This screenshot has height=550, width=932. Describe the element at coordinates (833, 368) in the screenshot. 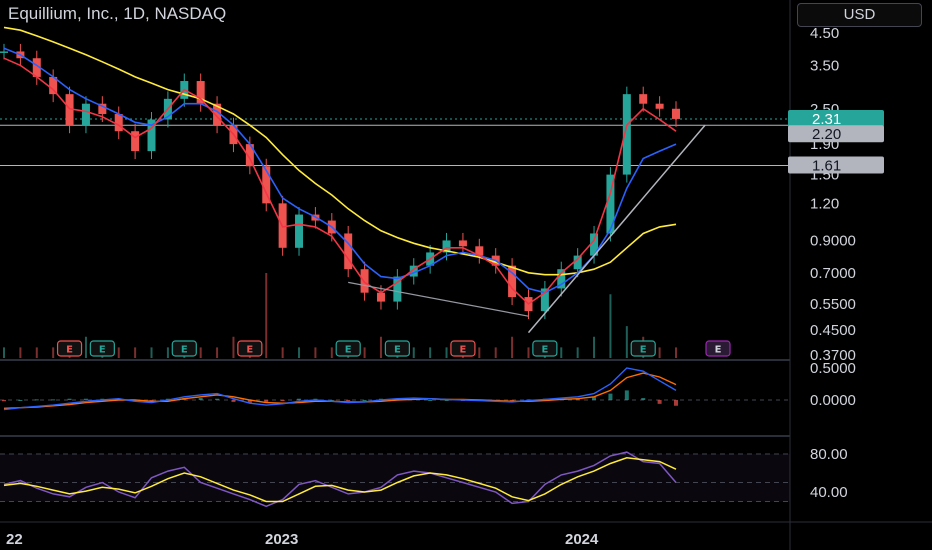

I see `macd-tick-label: 0.5000` at that location.